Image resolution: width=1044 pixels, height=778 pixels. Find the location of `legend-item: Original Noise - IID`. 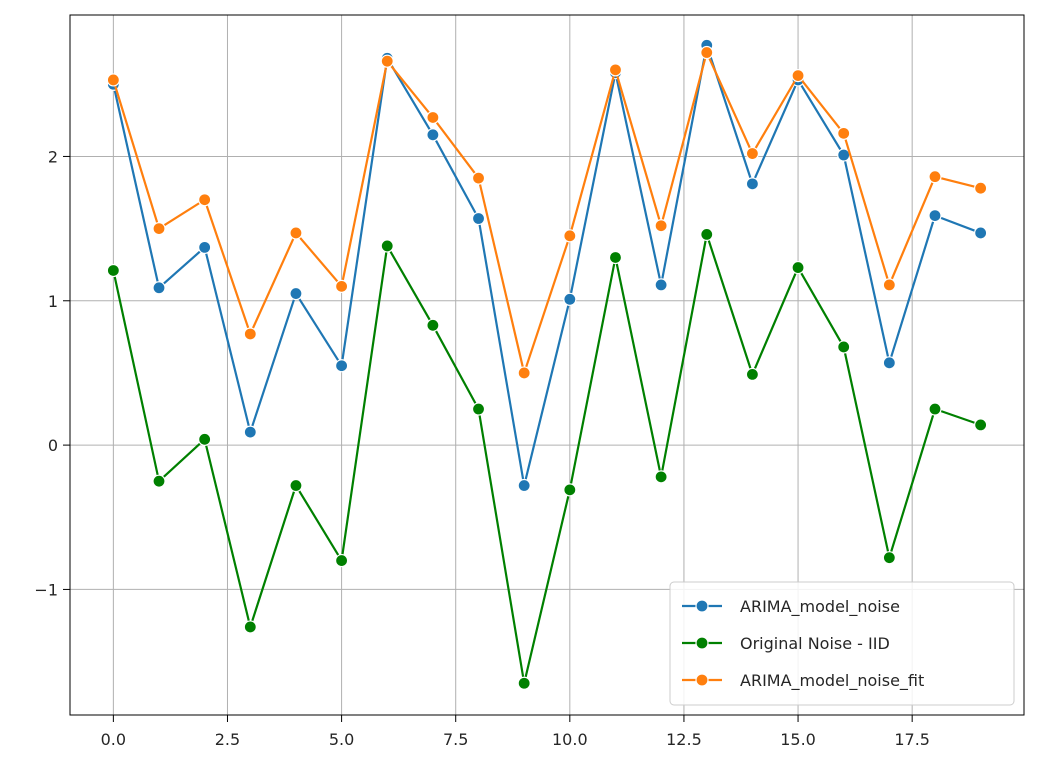

legend-item: Original Noise - IID is located at coordinates (786, 643).